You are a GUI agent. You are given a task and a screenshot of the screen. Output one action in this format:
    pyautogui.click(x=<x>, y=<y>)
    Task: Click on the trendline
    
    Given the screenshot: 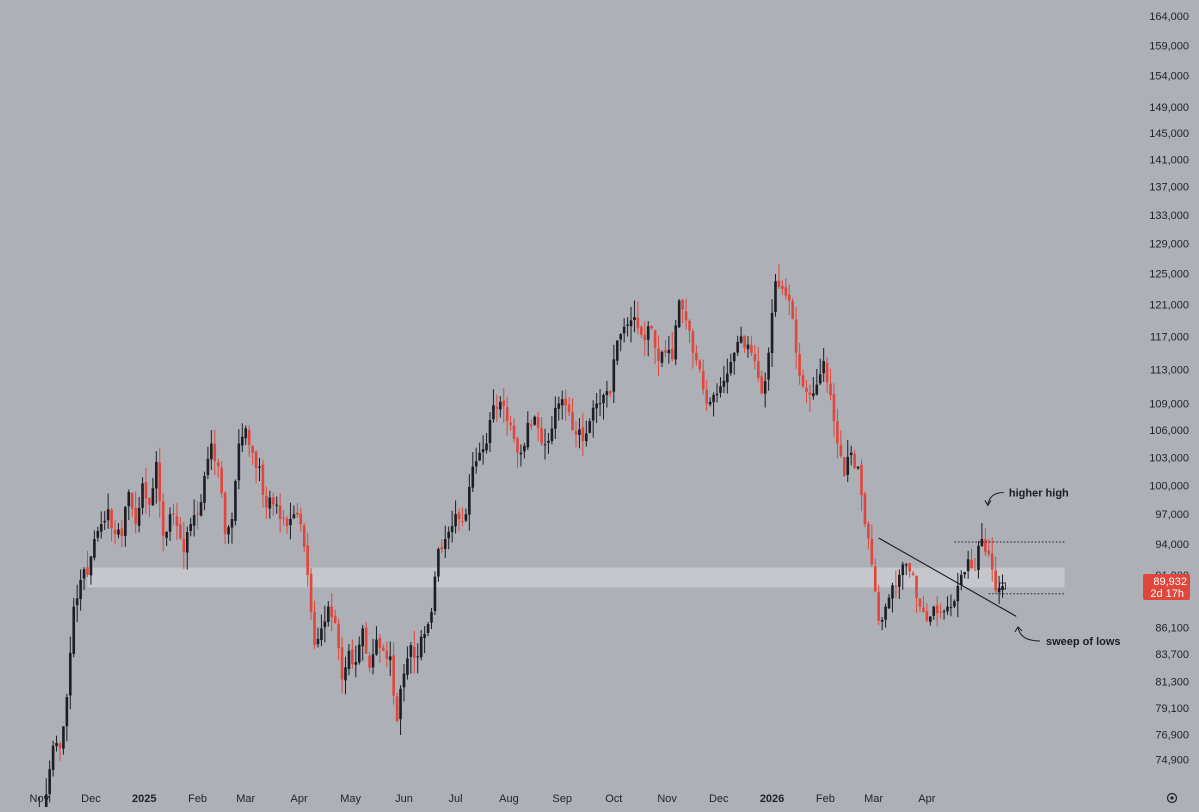 What is the action you would take?
    pyautogui.click(x=947, y=577)
    